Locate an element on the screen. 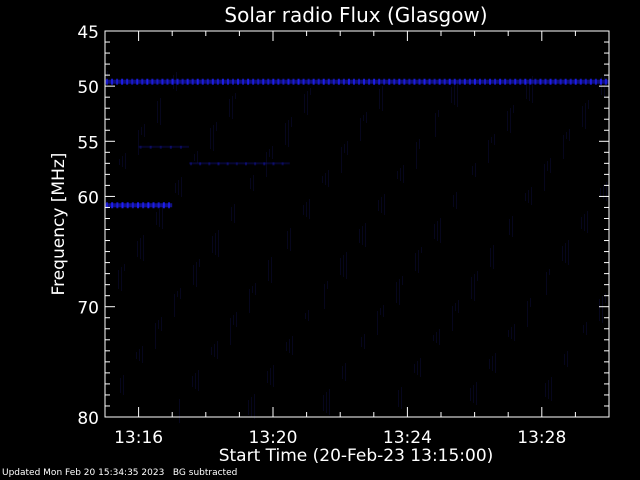 The height and width of the screenshot is (480, 640). y-tick-label: 55 is located at coordinates (88, 143).